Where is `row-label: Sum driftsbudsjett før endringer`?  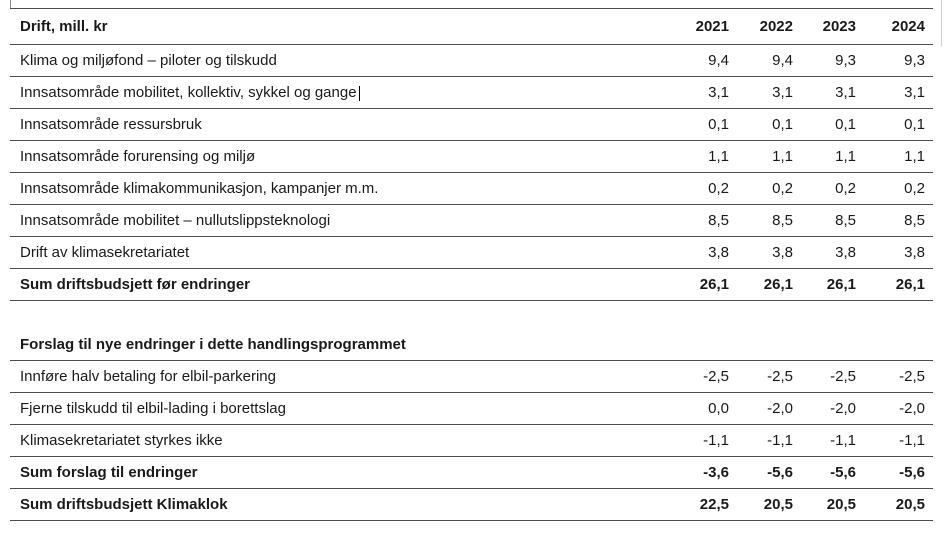 row-label: Sum driftsbudsjett før endringer is located at coordinates (135, 284).